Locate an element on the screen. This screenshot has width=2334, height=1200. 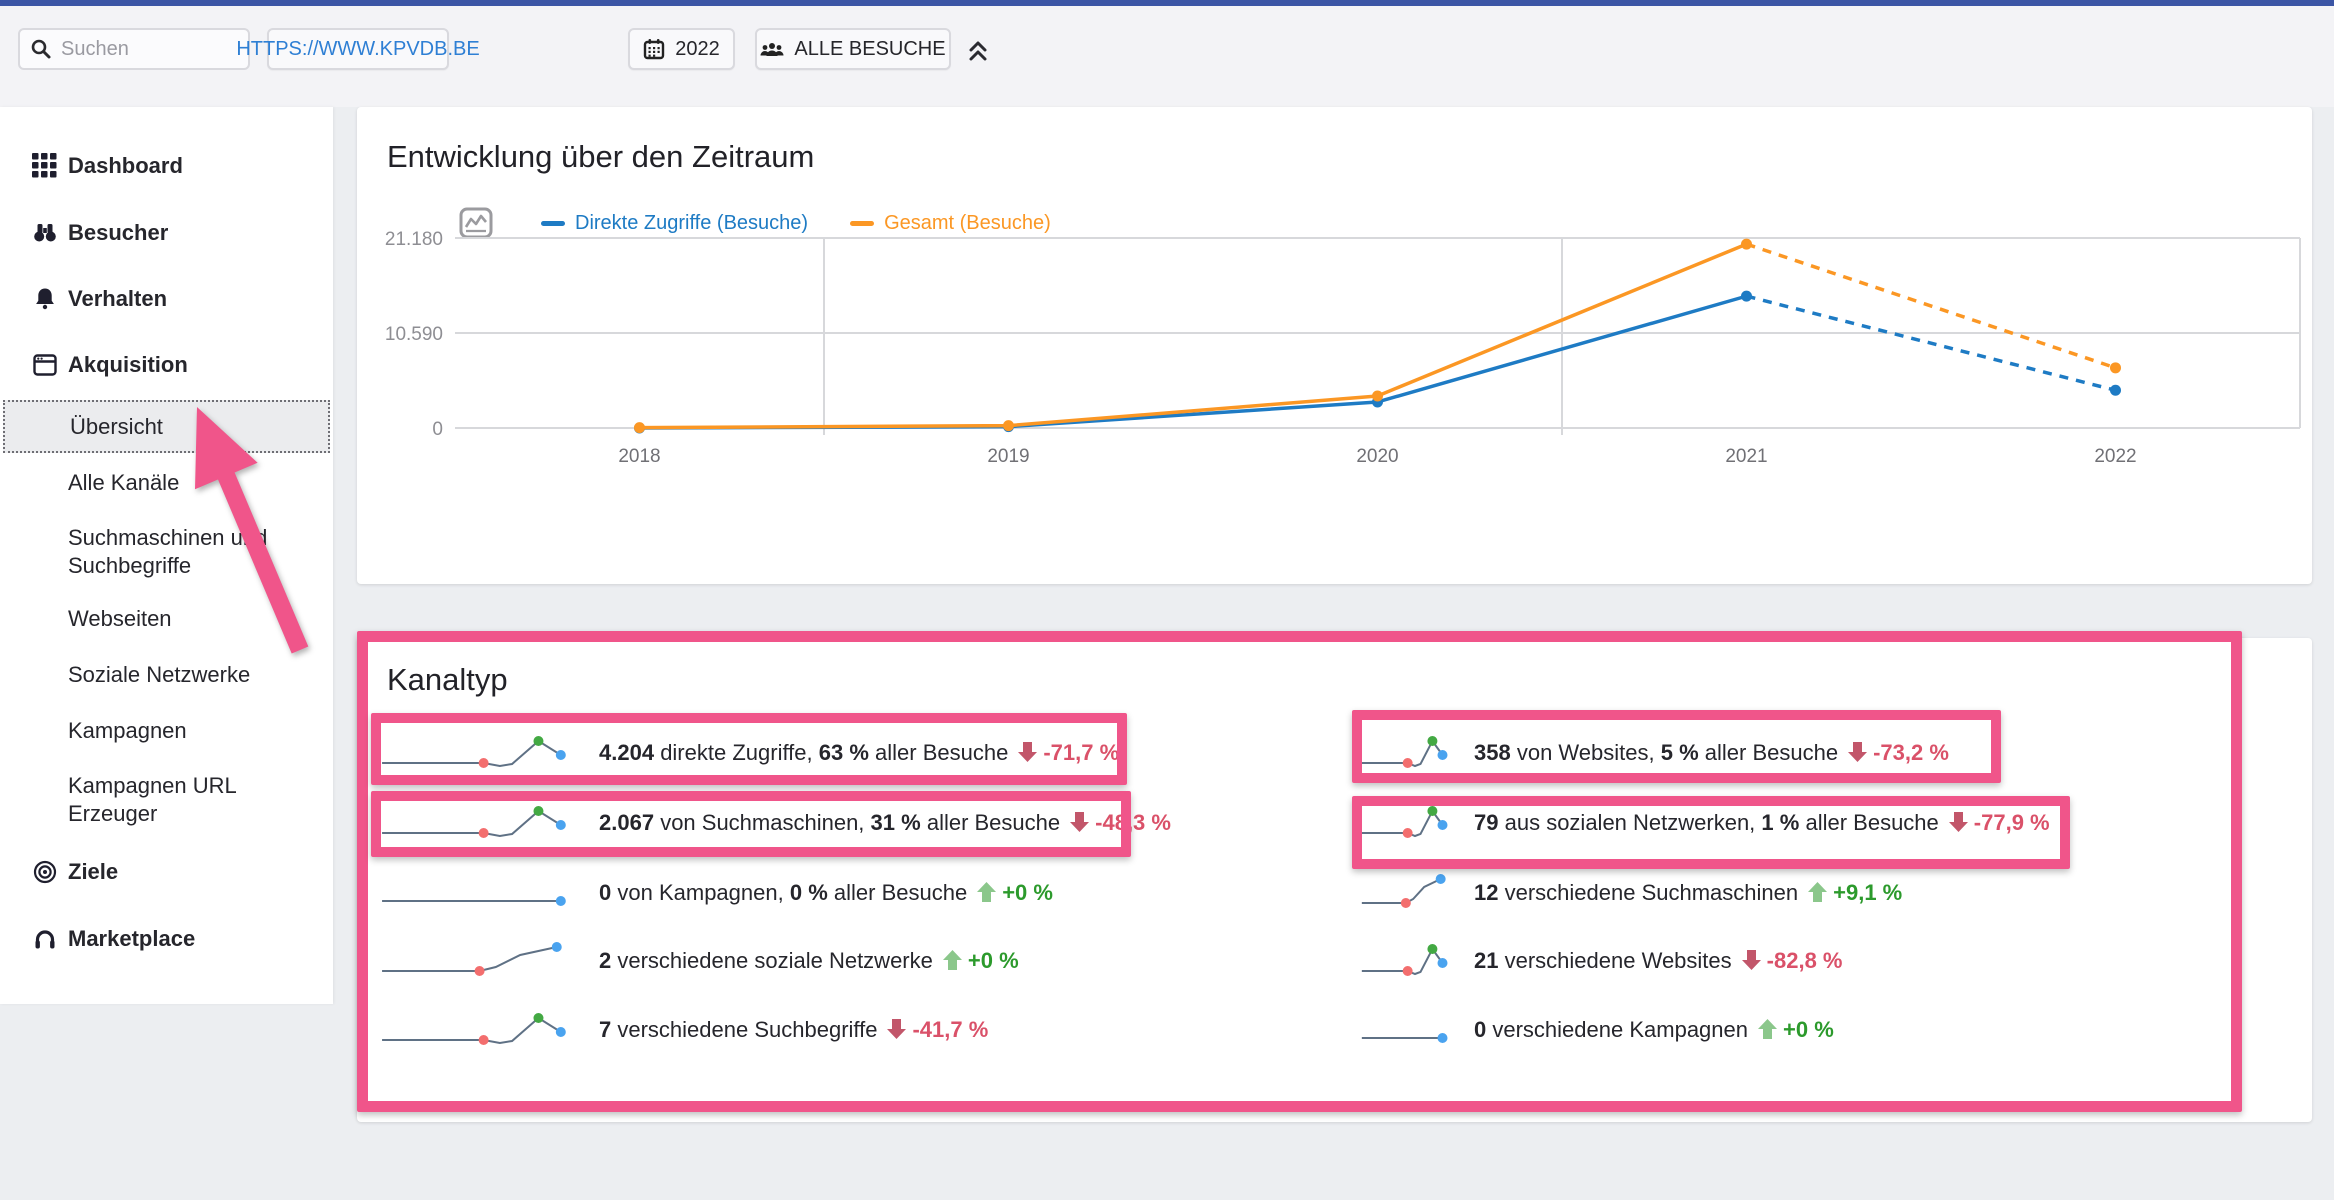
metric-label: verschiedene Websites is located at coordinates (1618, 960).